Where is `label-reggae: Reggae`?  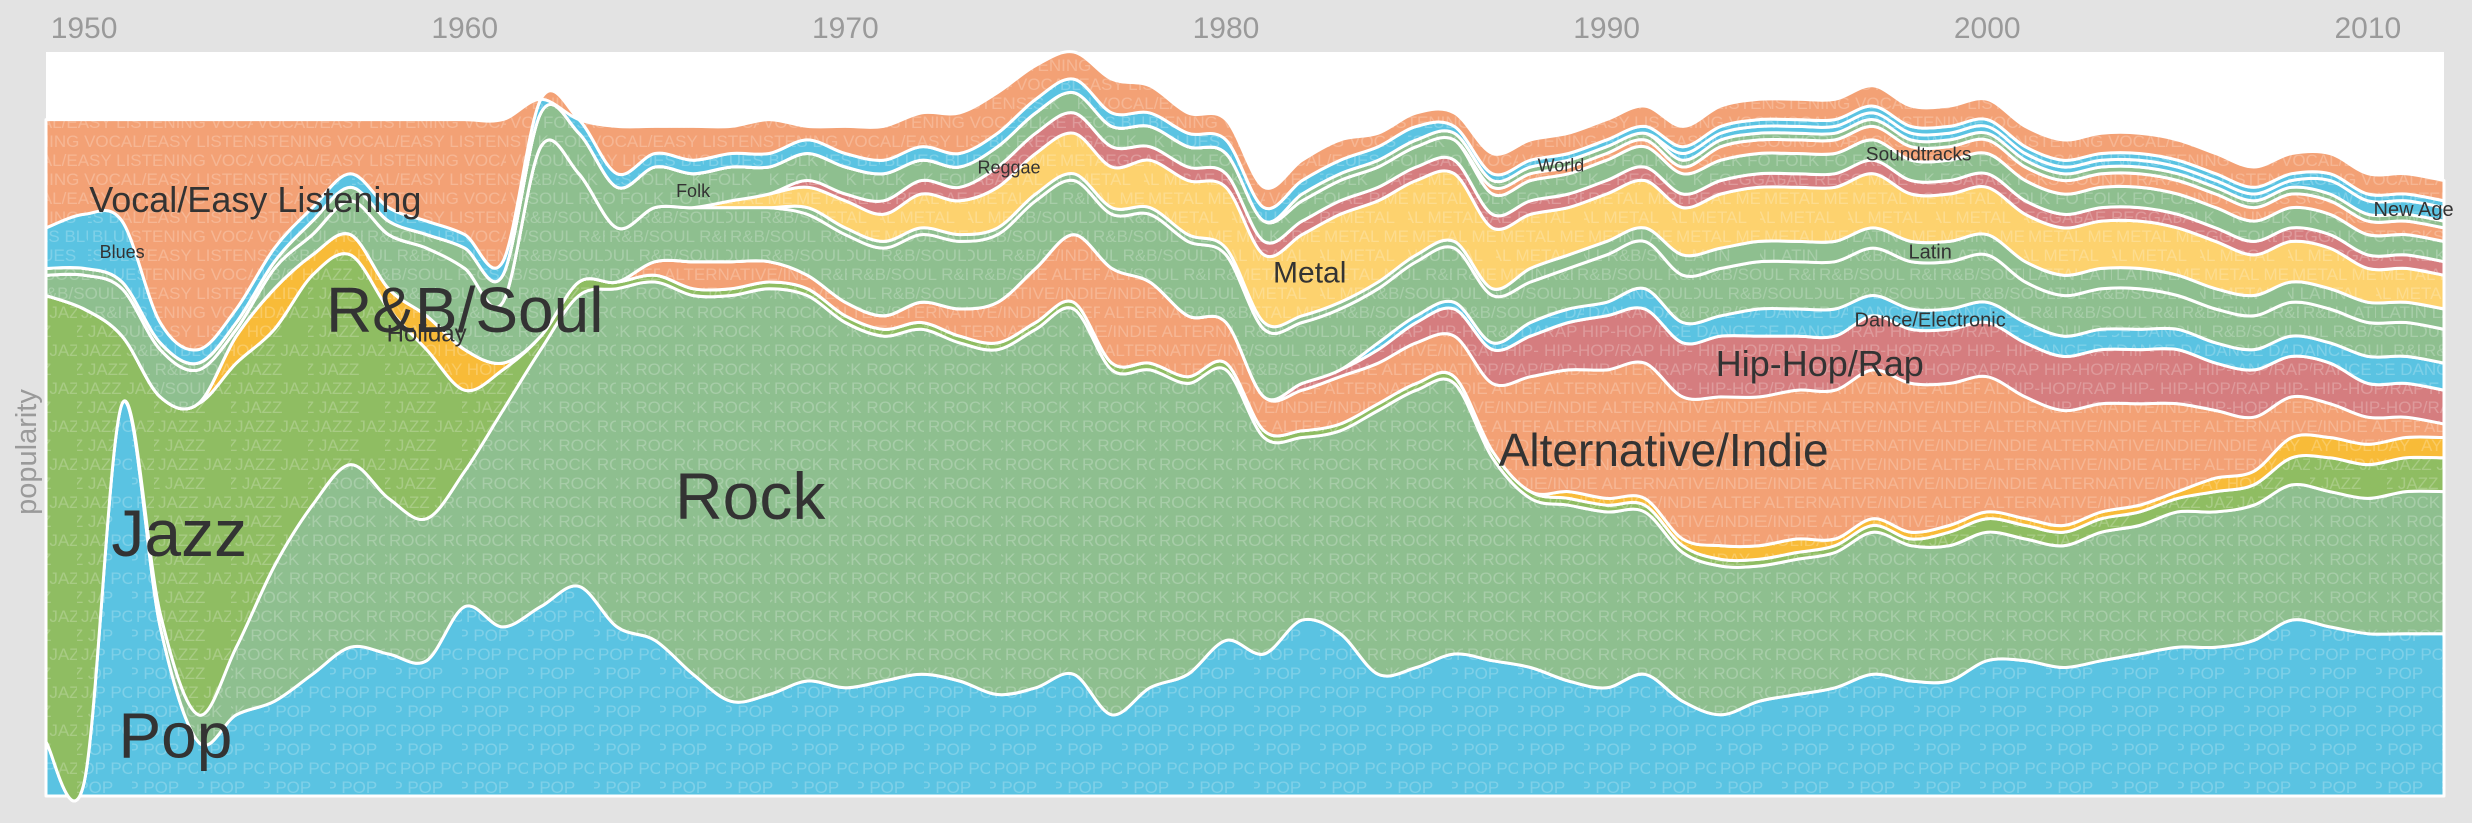 label-reggae: Reggae is located at coordinates (1008, 167).